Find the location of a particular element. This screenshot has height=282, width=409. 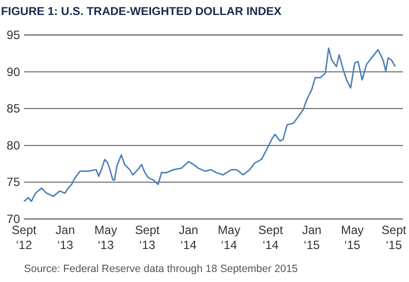

x-tick-label: Jan ‘14 is located at coordinates (188, 237).